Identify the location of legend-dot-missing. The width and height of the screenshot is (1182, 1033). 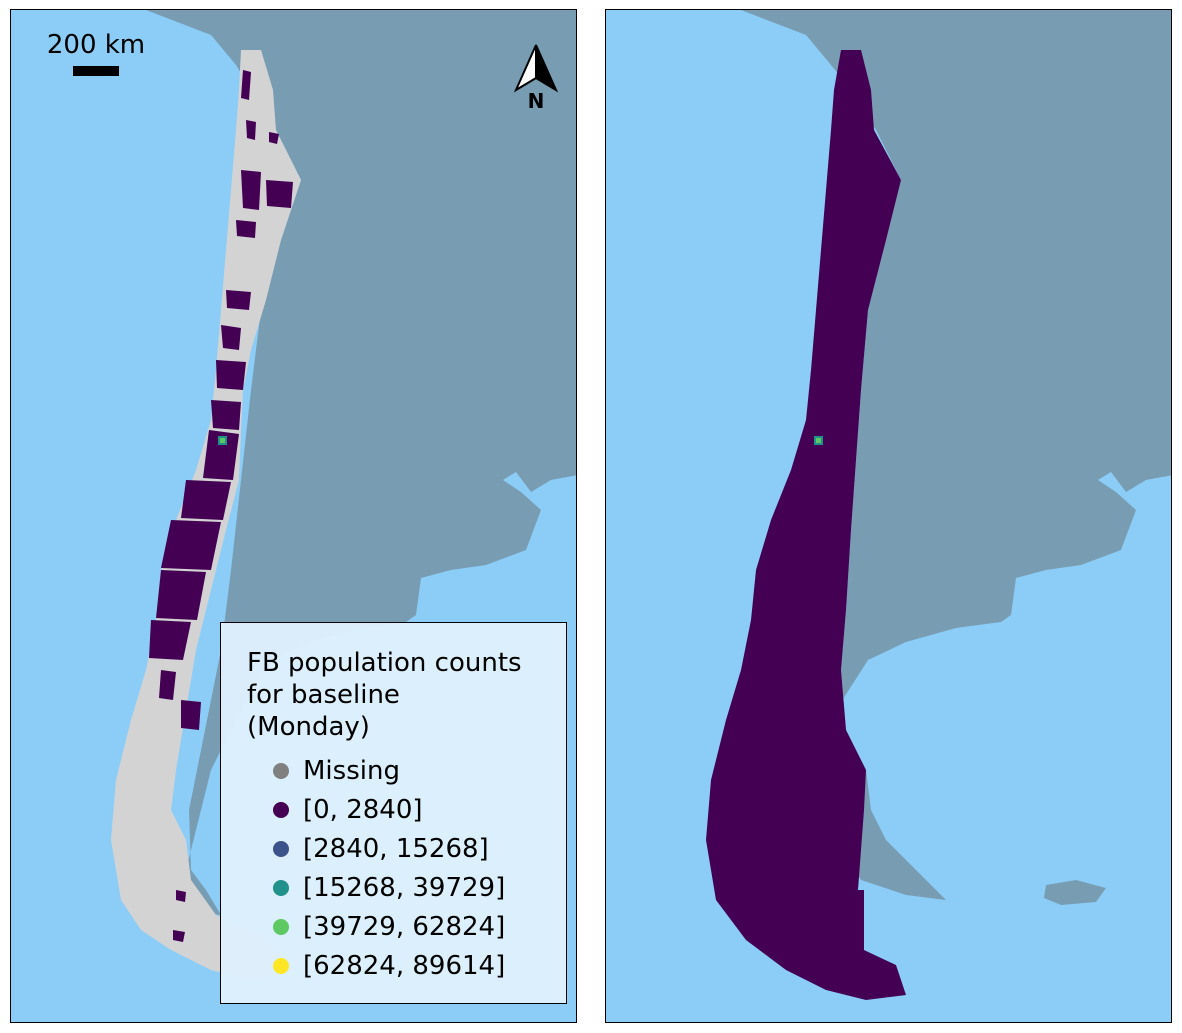
(281, 770).